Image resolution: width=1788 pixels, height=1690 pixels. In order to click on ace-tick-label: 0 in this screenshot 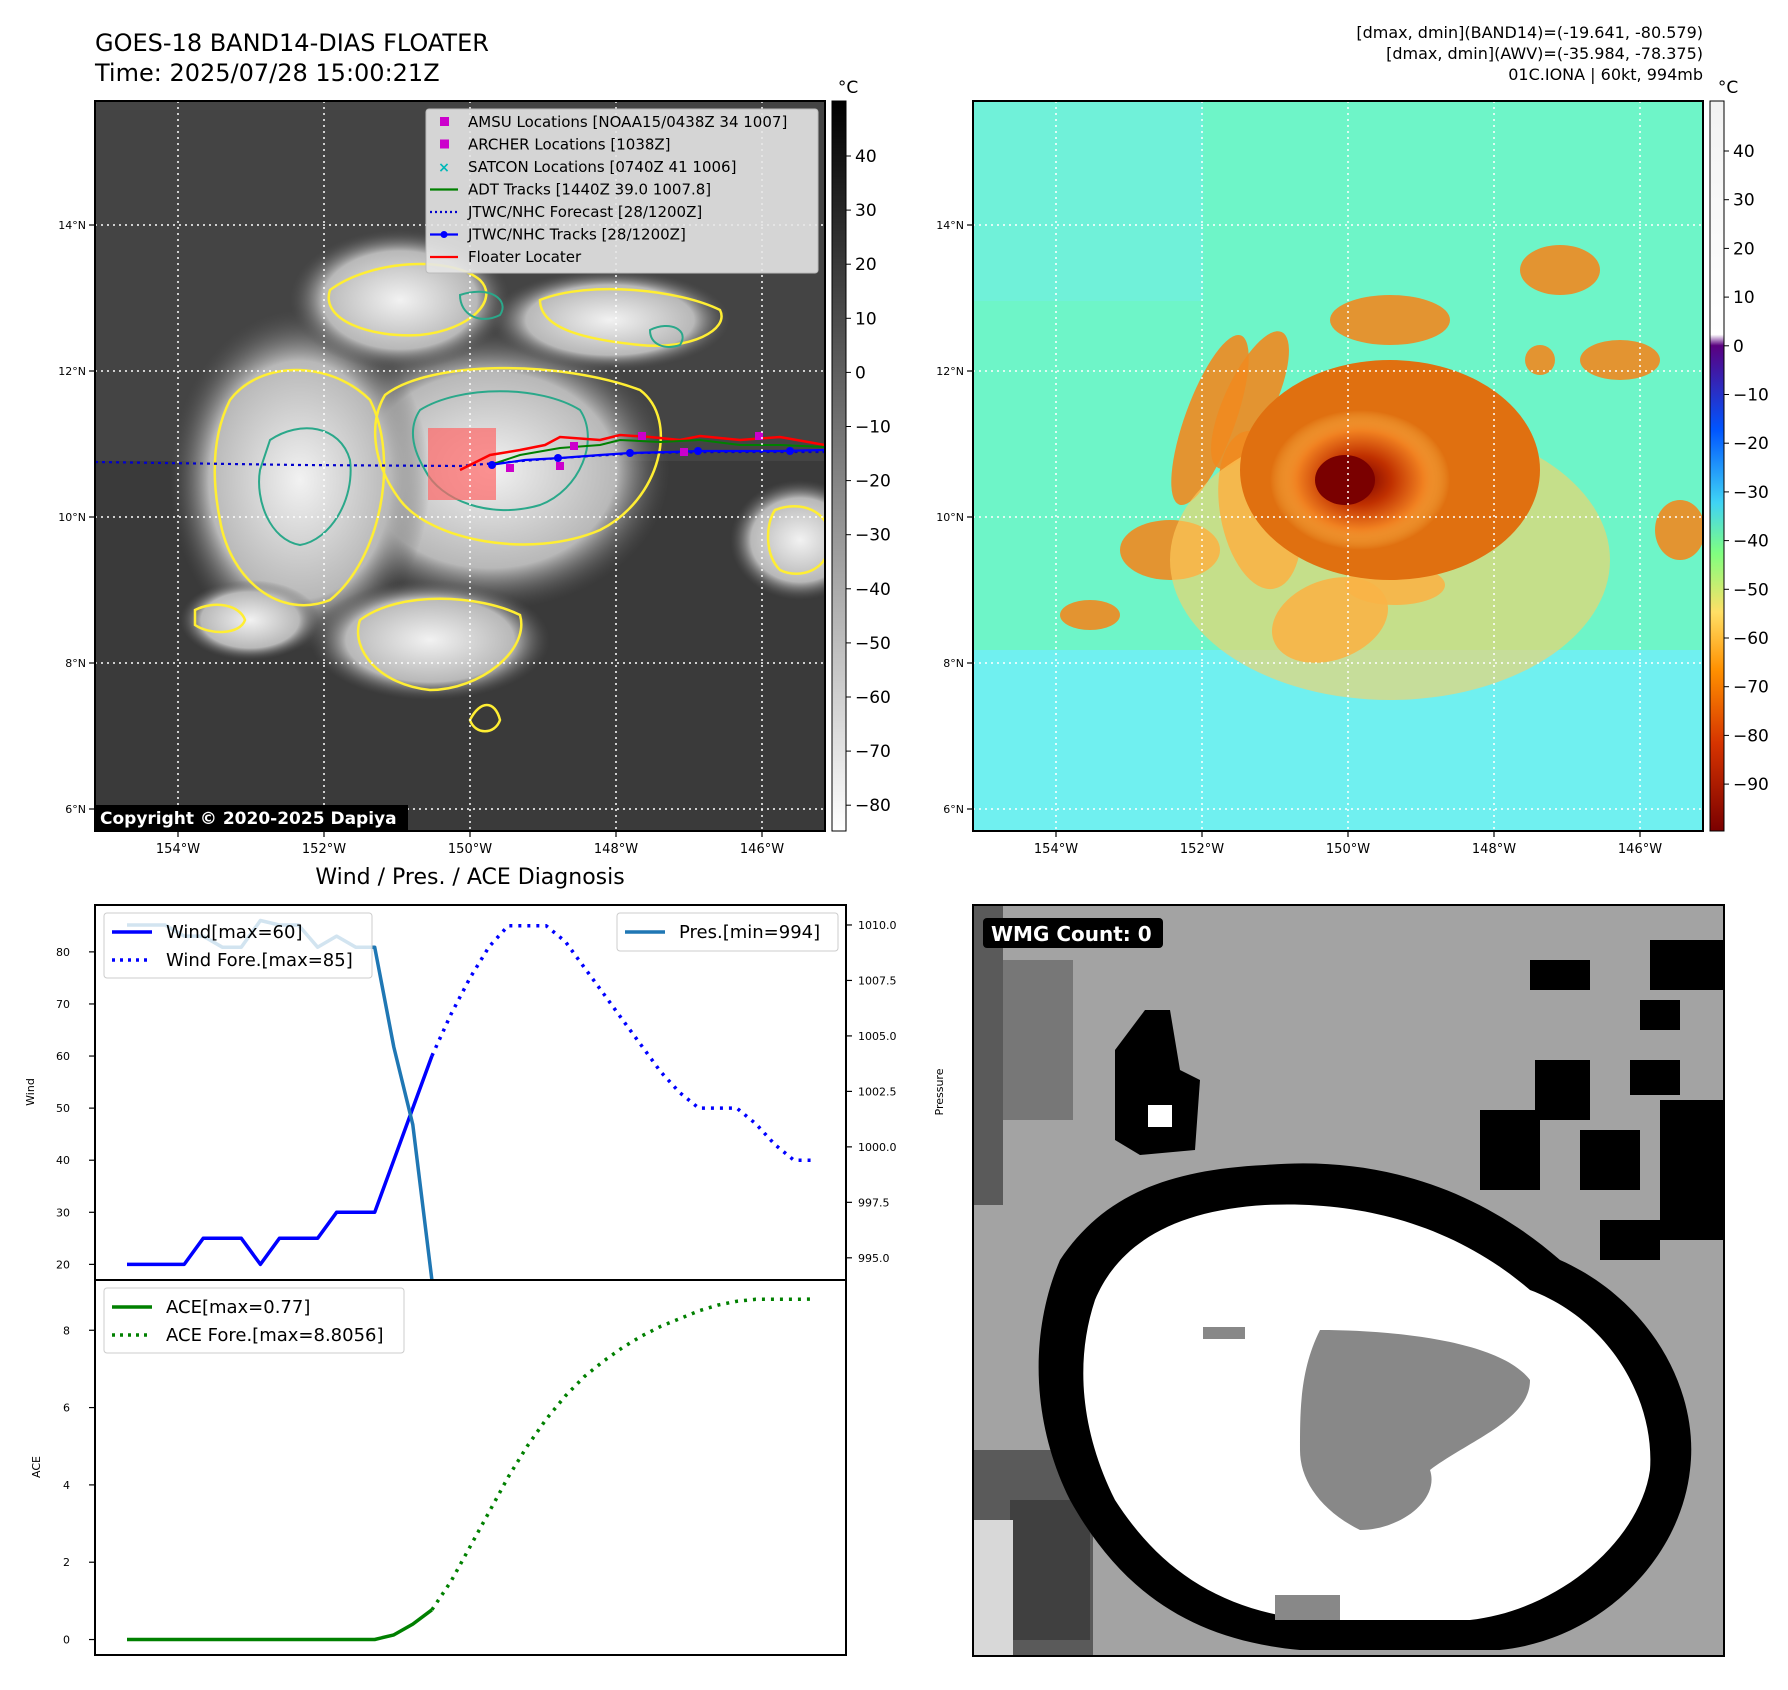, I will do `click(66, 1640)`.